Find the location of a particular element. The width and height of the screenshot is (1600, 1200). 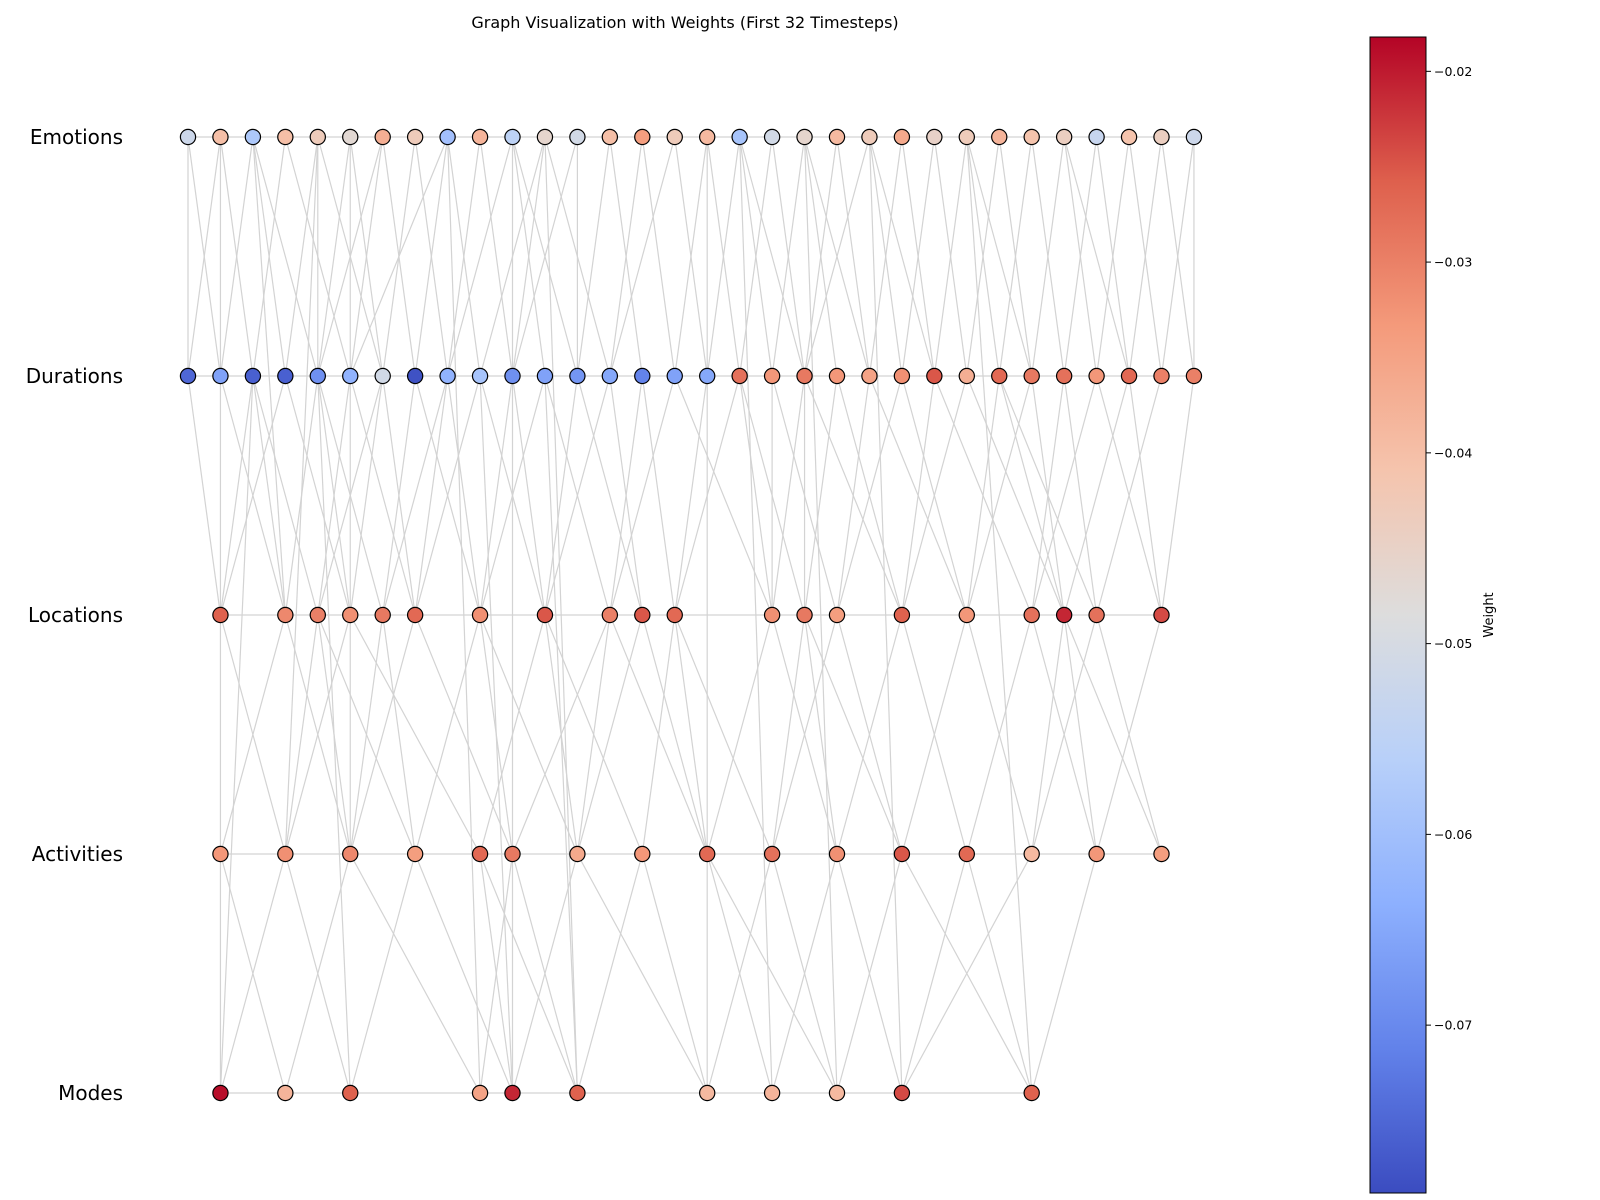

colorbar-label: Weight is located at coordinates (1489, 614).